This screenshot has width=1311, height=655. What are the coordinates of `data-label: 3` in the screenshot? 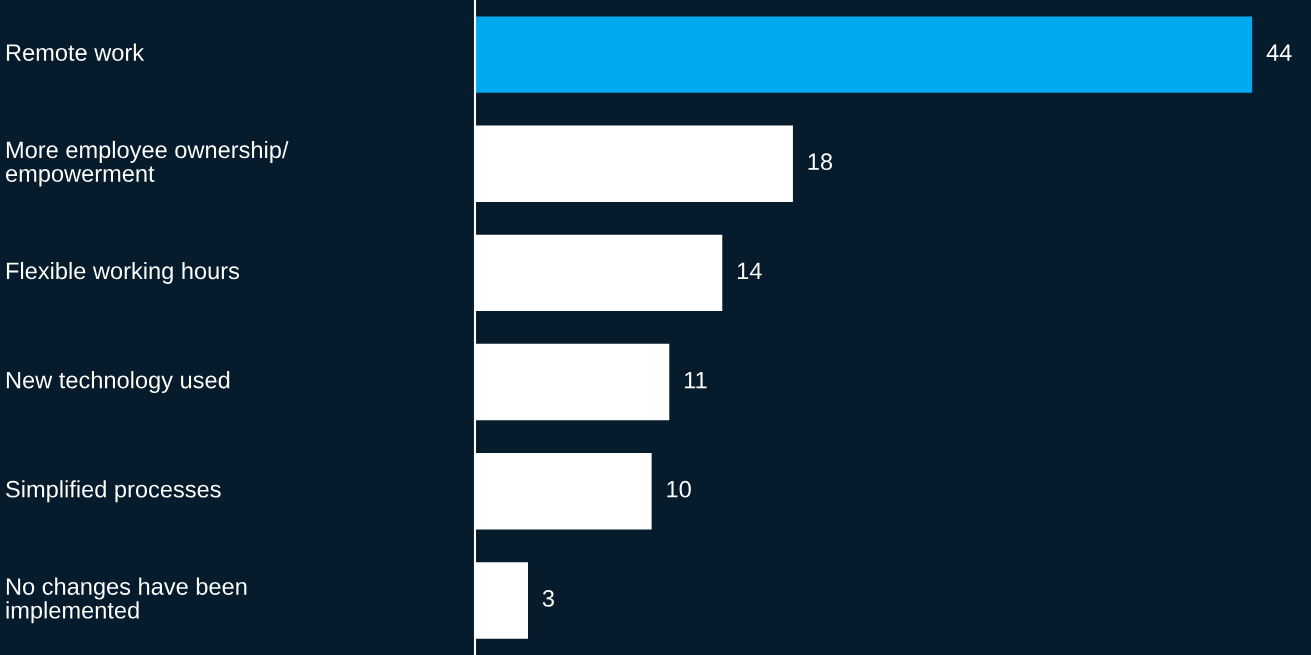 It's located at (548, 598).